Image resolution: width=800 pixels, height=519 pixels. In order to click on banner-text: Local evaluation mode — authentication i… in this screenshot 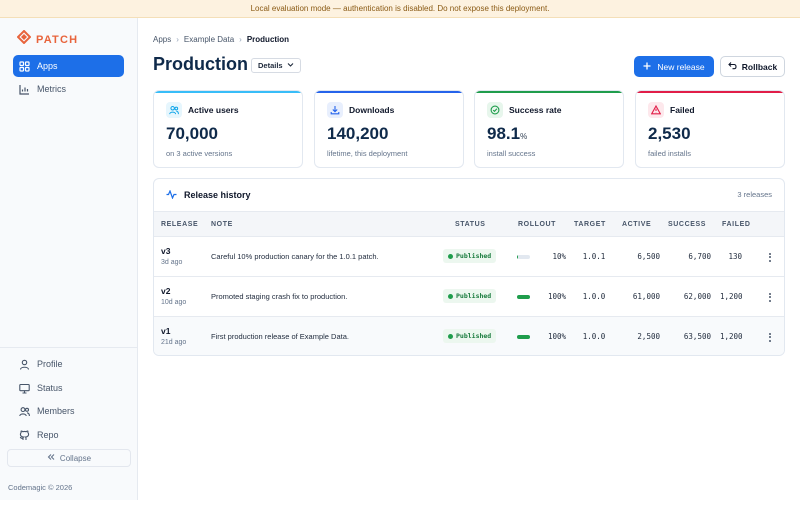, I will do `click(400, 8)`.